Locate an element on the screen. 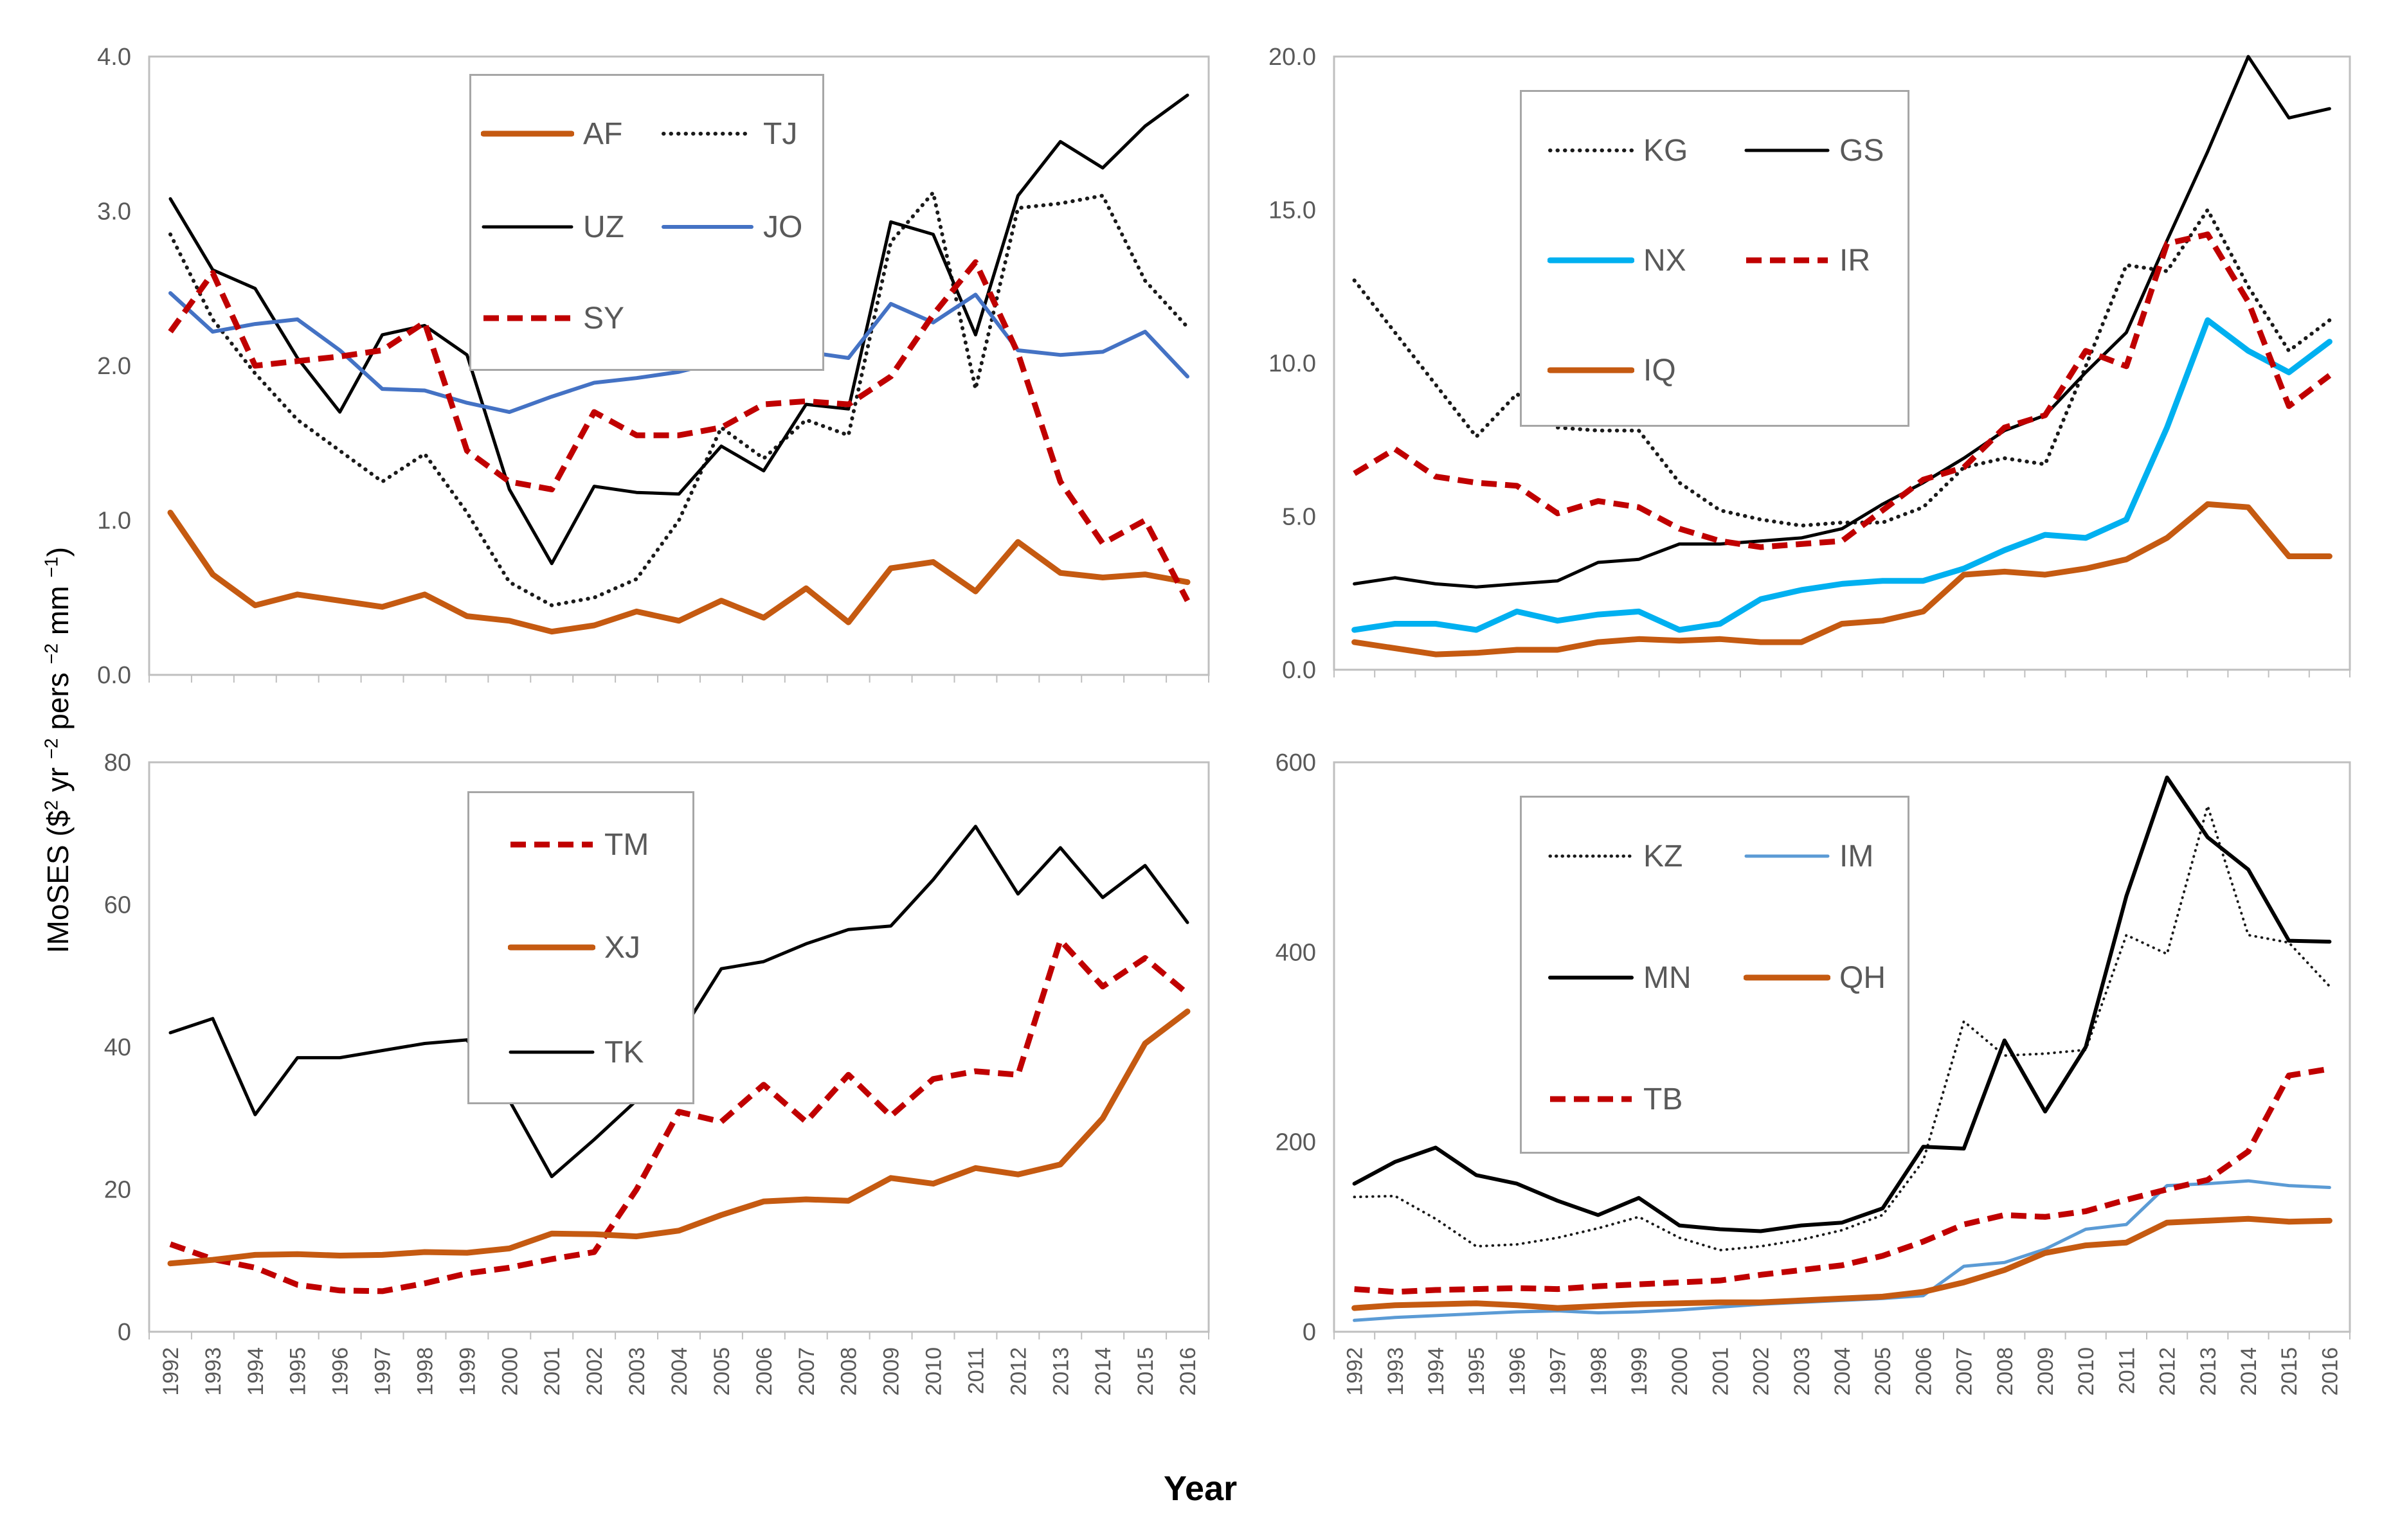 Image resolution: width=2382 pixels, height=1540 pixels. legend-label-XJ: XJ is located at coordinates (622, 947).